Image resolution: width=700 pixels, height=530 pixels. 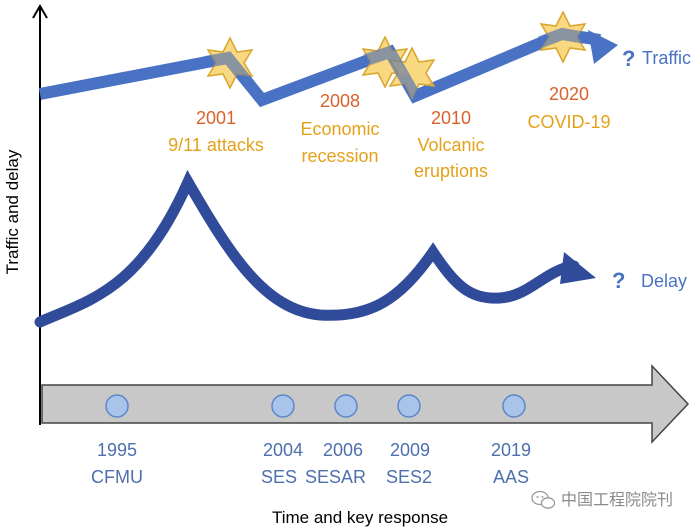 I want to click on event-2001: 2001 9/11 attacks, so click(x=216, y=131).